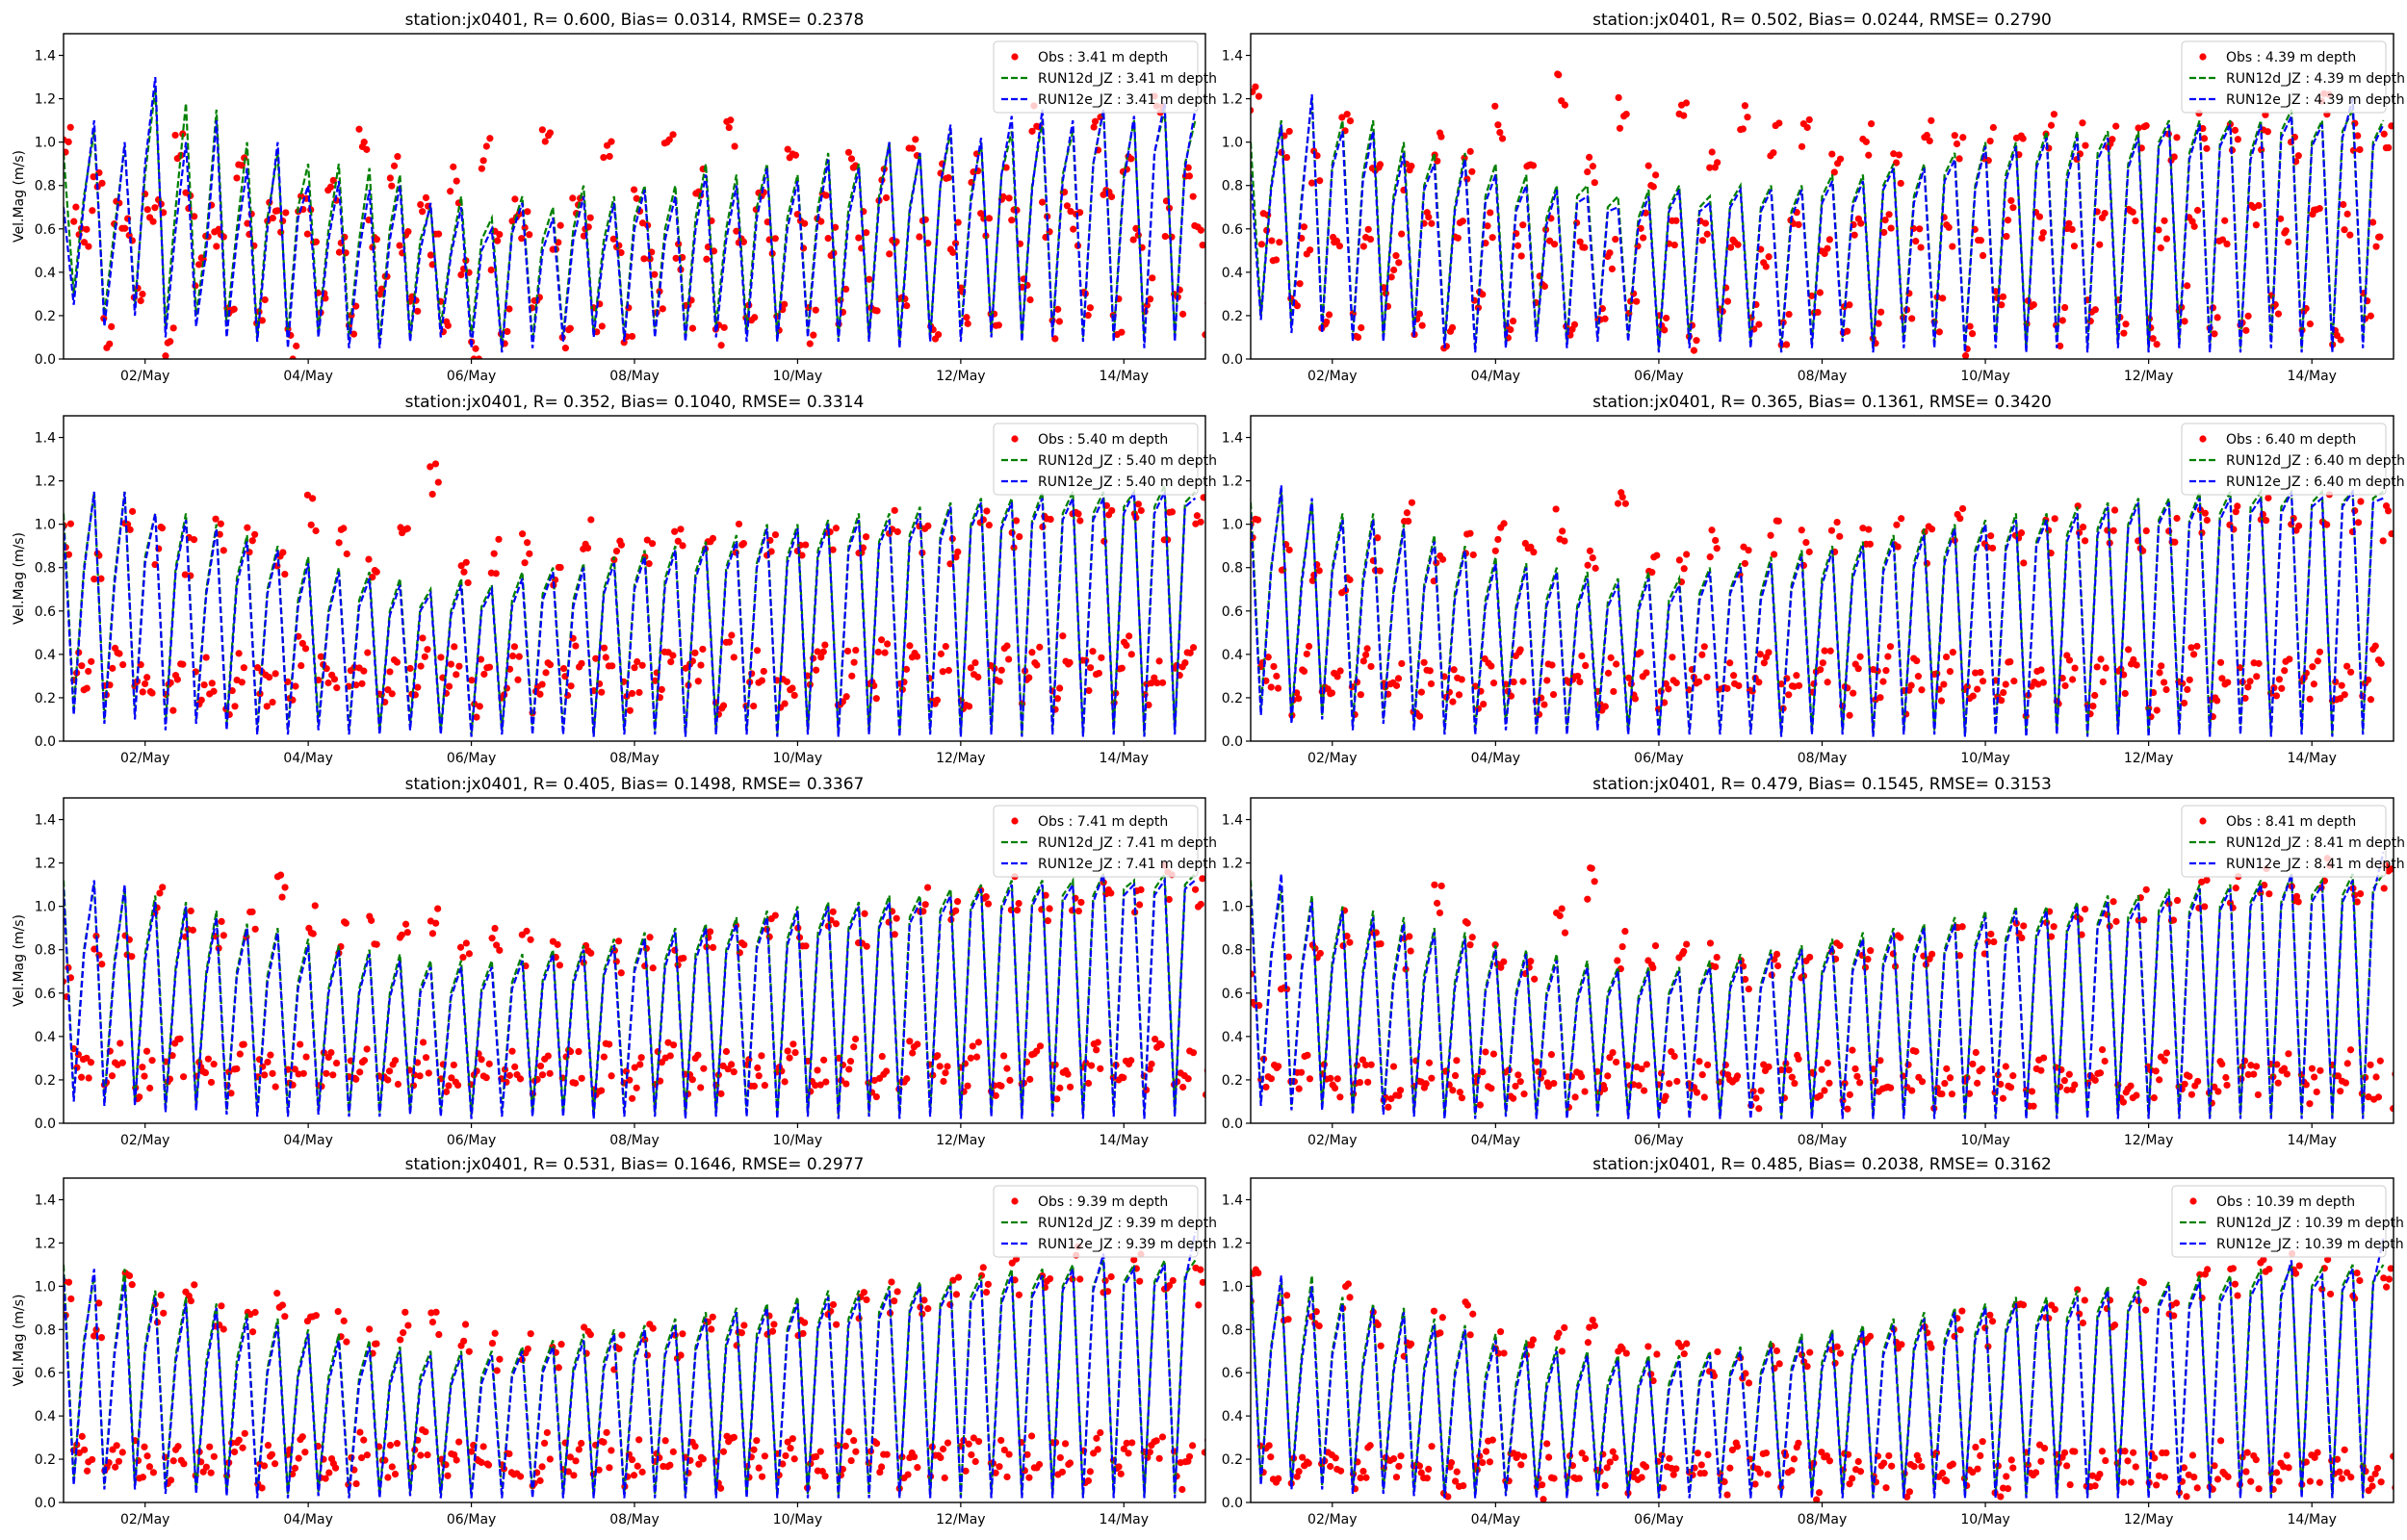 The width and height of the screenshot is (2407, 1540). What do you see at coordinates (797, 1140) in the screenshot?
I see `x-tick-label: 10/May` at bounding box center [797, 1140].